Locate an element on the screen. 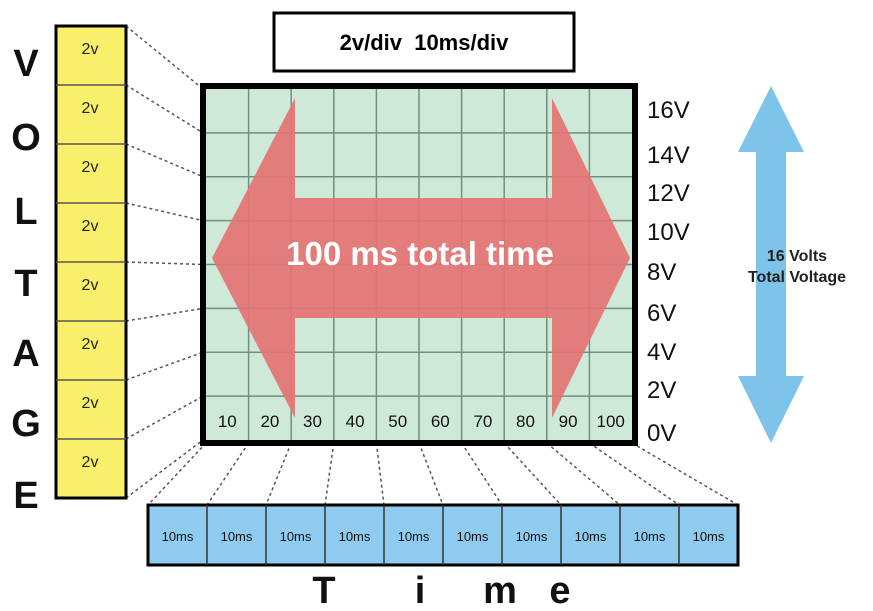 This screenshot has width=873, height=611. time-tick-label: 80 is located at coordinates (525, 421).